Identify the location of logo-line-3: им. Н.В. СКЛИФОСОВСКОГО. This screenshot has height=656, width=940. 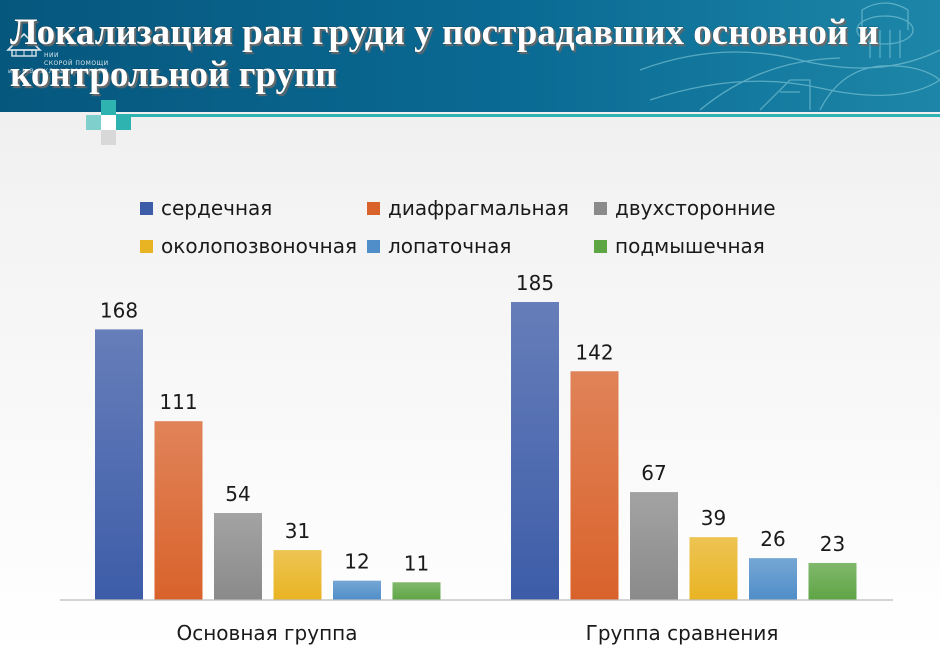
(58, 71).